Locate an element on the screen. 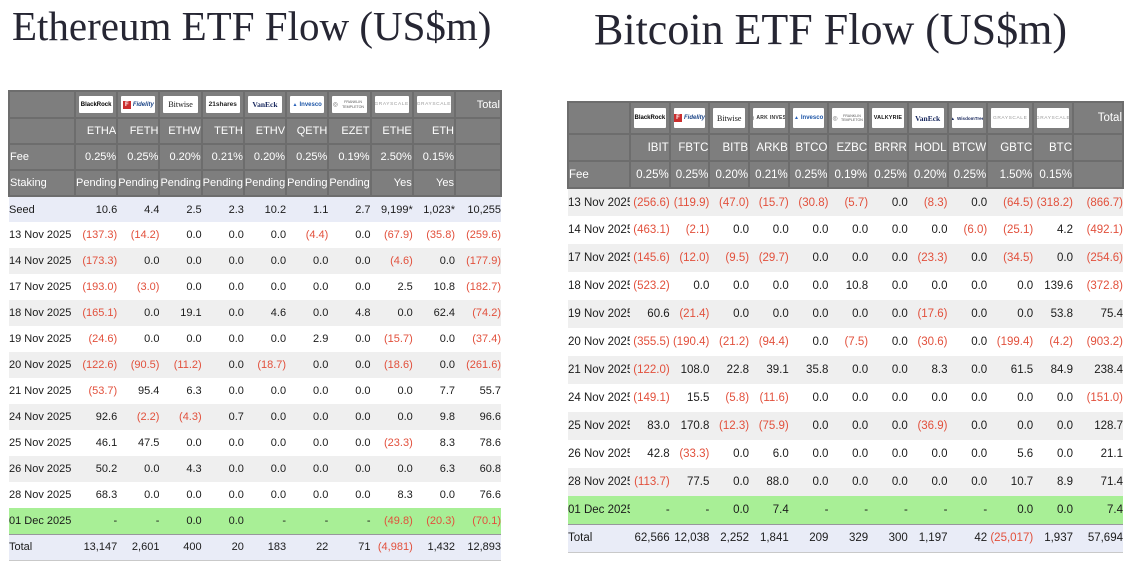 This screenshot has width=1136, height=561. row-total-cell: (903.2) is located at coordinates (1098, 342).